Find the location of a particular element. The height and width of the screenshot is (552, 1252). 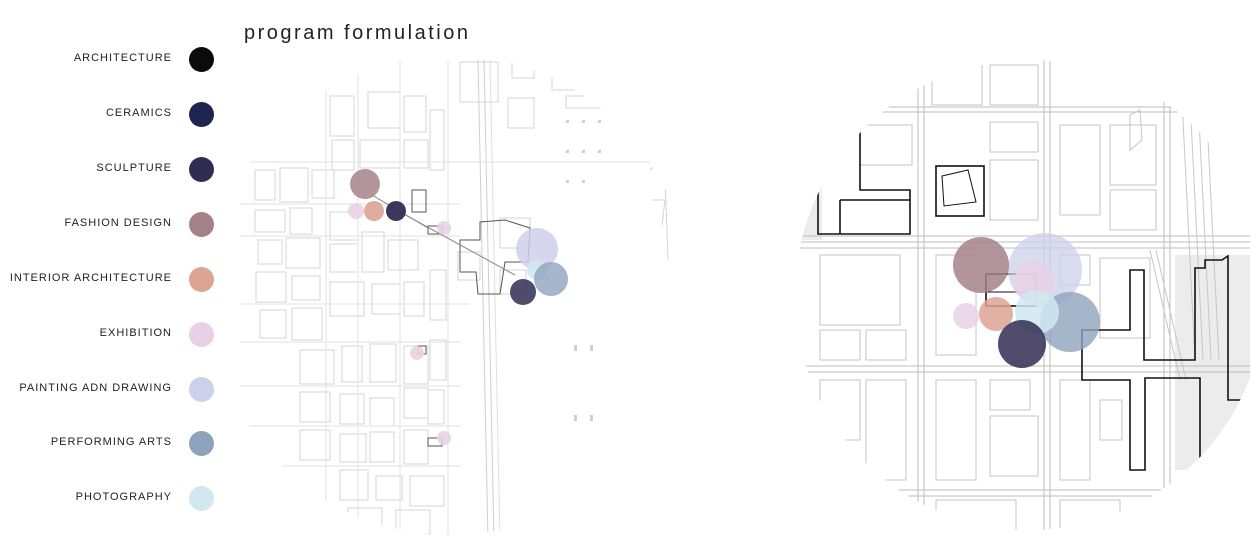

legend-label: PHOTOGRAPHY is located at coordinates (123, 497).